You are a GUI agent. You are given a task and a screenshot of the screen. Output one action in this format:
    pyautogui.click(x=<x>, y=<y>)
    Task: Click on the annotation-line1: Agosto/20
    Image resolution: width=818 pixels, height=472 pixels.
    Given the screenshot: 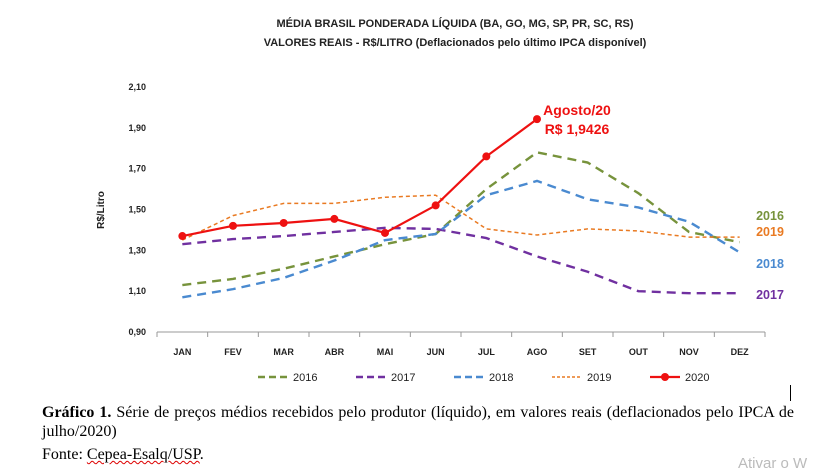 What is the action you would take?
    pyautogui.click(x=577, y=110)
    